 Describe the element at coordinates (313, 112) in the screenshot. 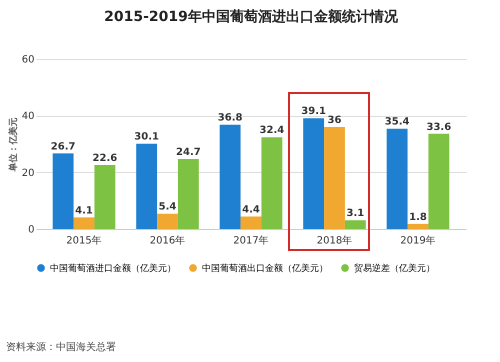

I see `data-label: 39.1` at that location.